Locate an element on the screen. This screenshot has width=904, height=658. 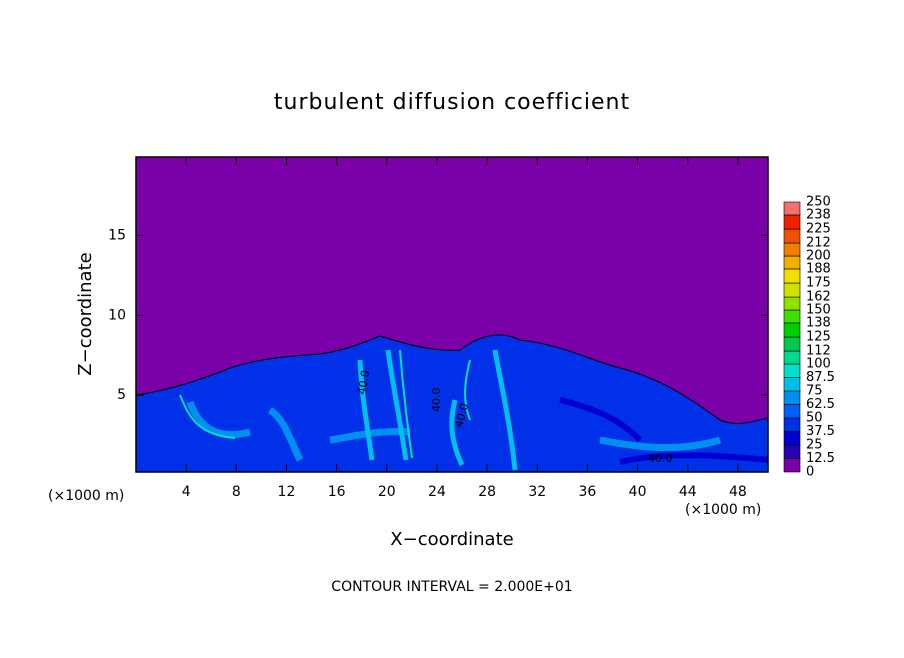
y-tick-label: 5 is located at coordinates (121, 395).